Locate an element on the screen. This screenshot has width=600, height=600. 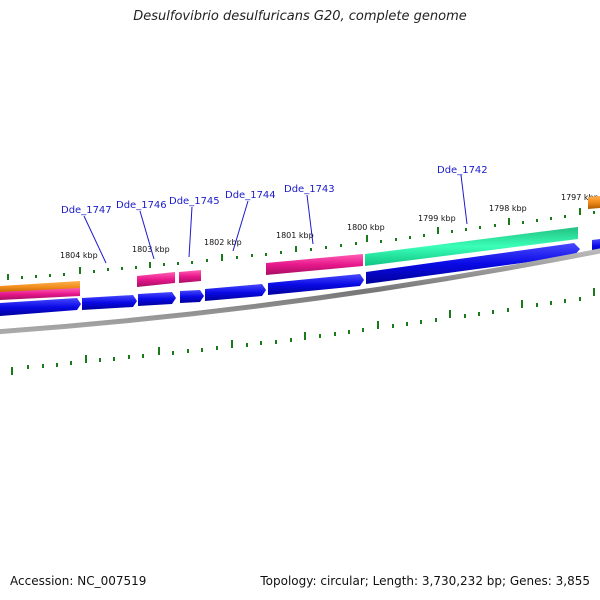
gene-label-dde-1743: Dde_1743 is located at coordinates (309, 189).